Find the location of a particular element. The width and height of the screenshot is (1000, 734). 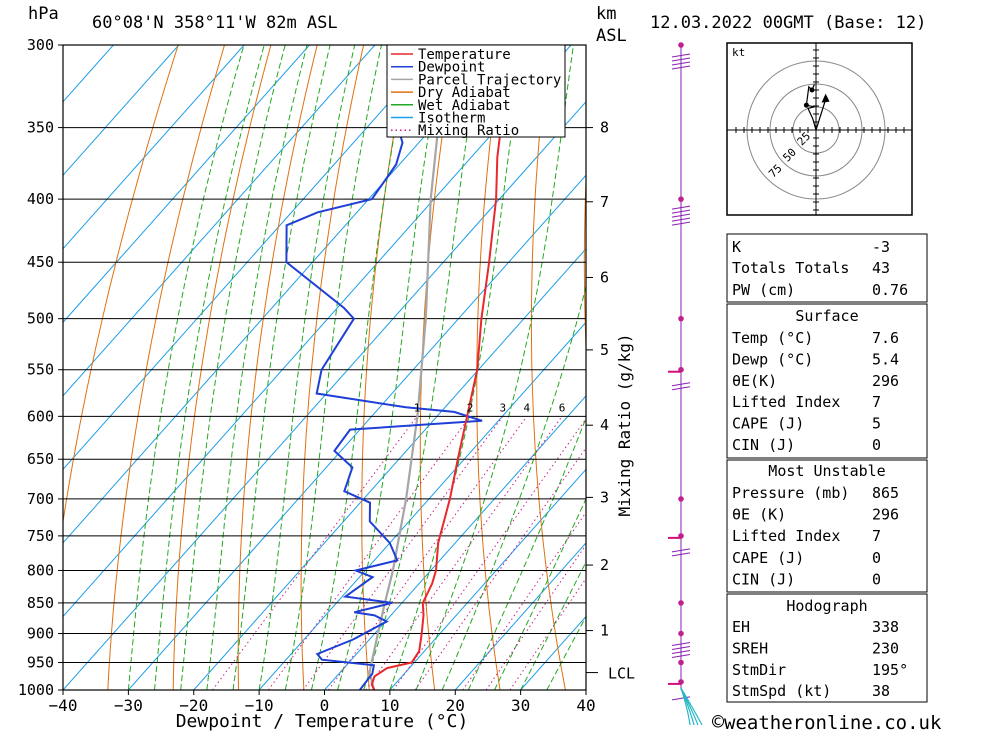

temperature-tick-label: 40 is located at coordinates (585, 705).